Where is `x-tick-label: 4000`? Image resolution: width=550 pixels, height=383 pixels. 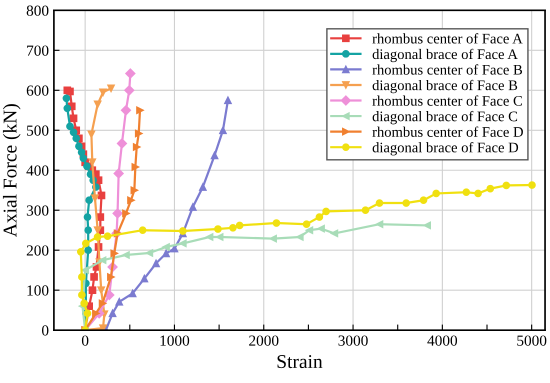
x-tick-label: 4000 is located at coordinates (442, 340).